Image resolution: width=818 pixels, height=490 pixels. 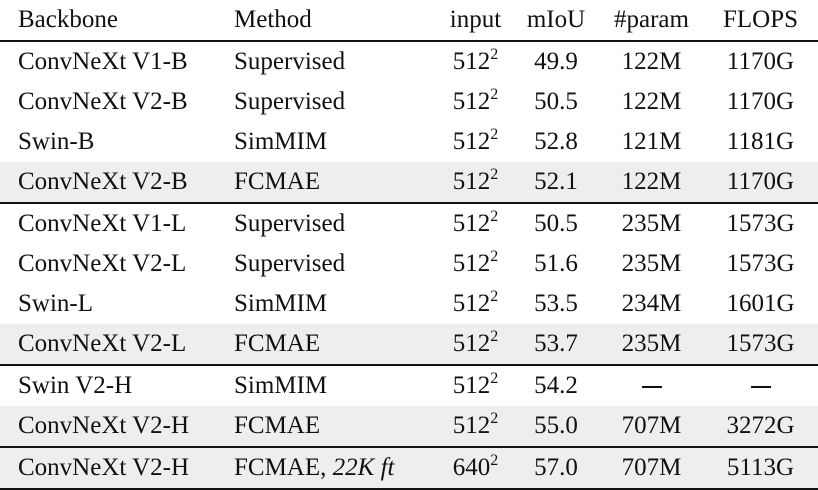 I want to click on table-row: Swin V2-H SimMIM 5122 54.2, so click(x=409, y=385).